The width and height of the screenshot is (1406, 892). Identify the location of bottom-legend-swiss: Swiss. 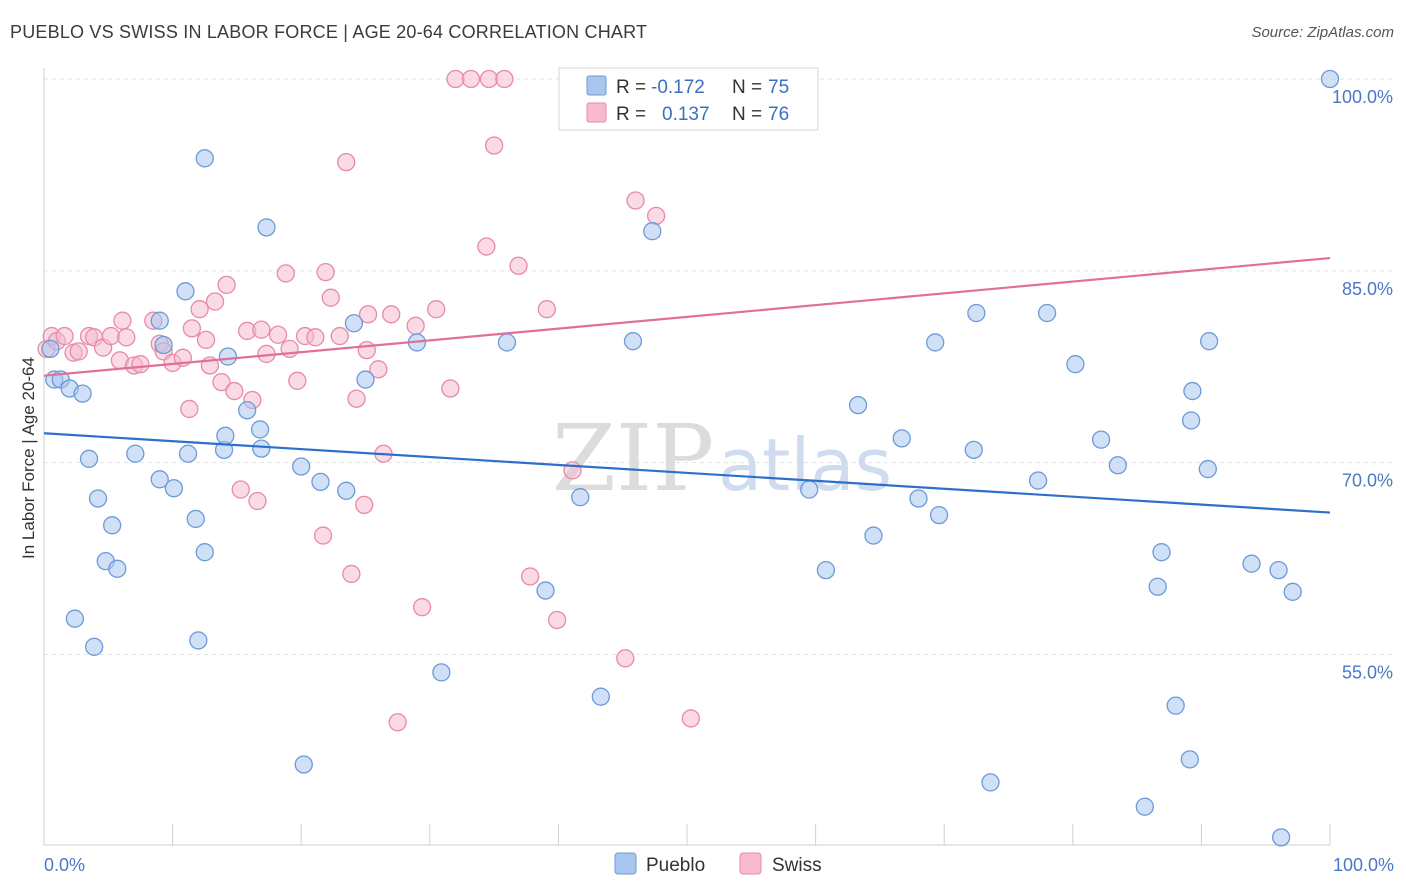
(797, 865).